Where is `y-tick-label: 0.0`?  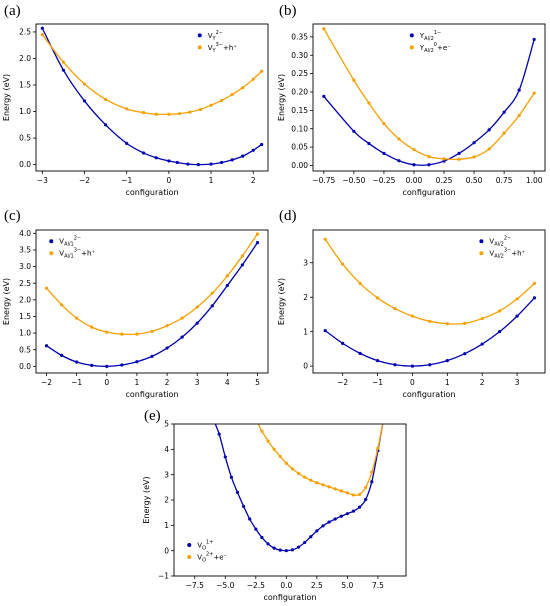 y-tick-label: 0.0 is located at coordinates (25, 164).